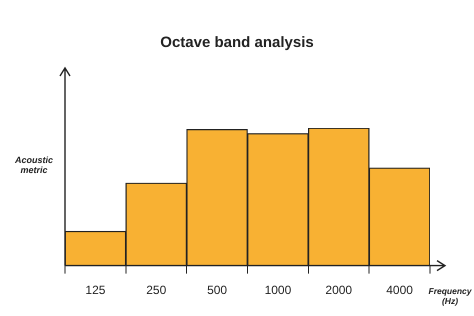  I want to click on x-tick-label: 4000, so click(400, 290).